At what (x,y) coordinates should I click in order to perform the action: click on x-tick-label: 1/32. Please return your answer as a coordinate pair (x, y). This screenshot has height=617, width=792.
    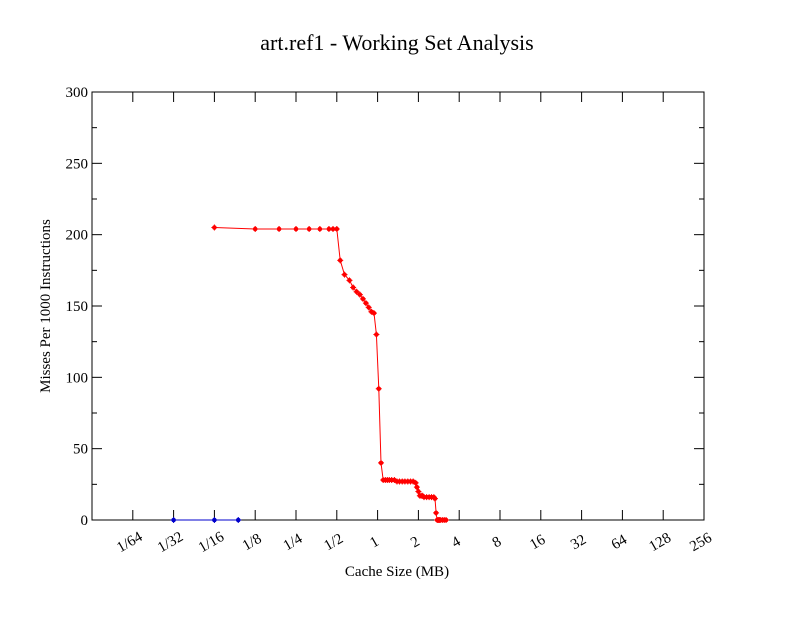
    Looking at the image, I should click on (170, 542).